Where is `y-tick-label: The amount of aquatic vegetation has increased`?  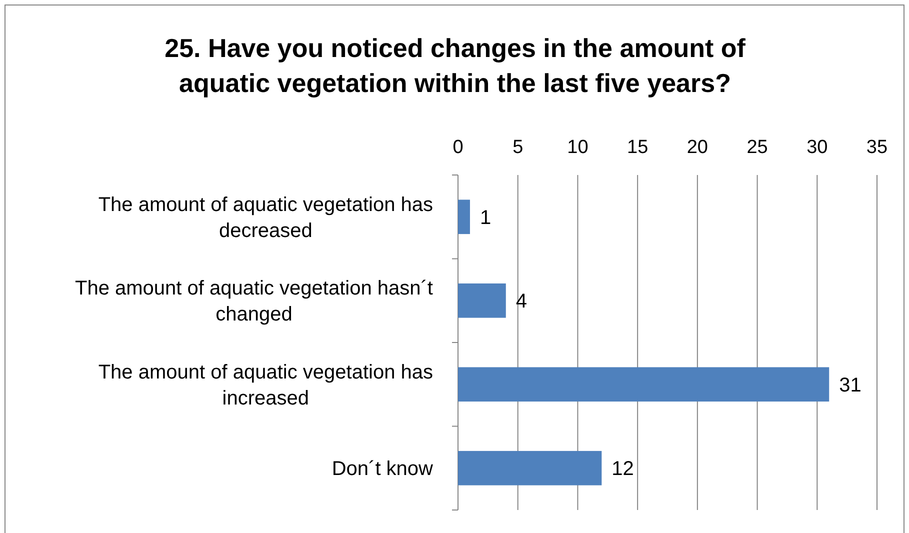
y-tick-label: The amount of aquatic vegetation has increased is located at coordinates (265, 385).